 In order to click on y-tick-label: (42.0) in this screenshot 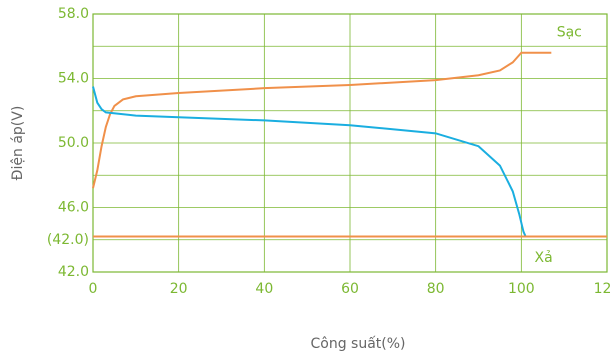, I will do `click(68, 240)`.